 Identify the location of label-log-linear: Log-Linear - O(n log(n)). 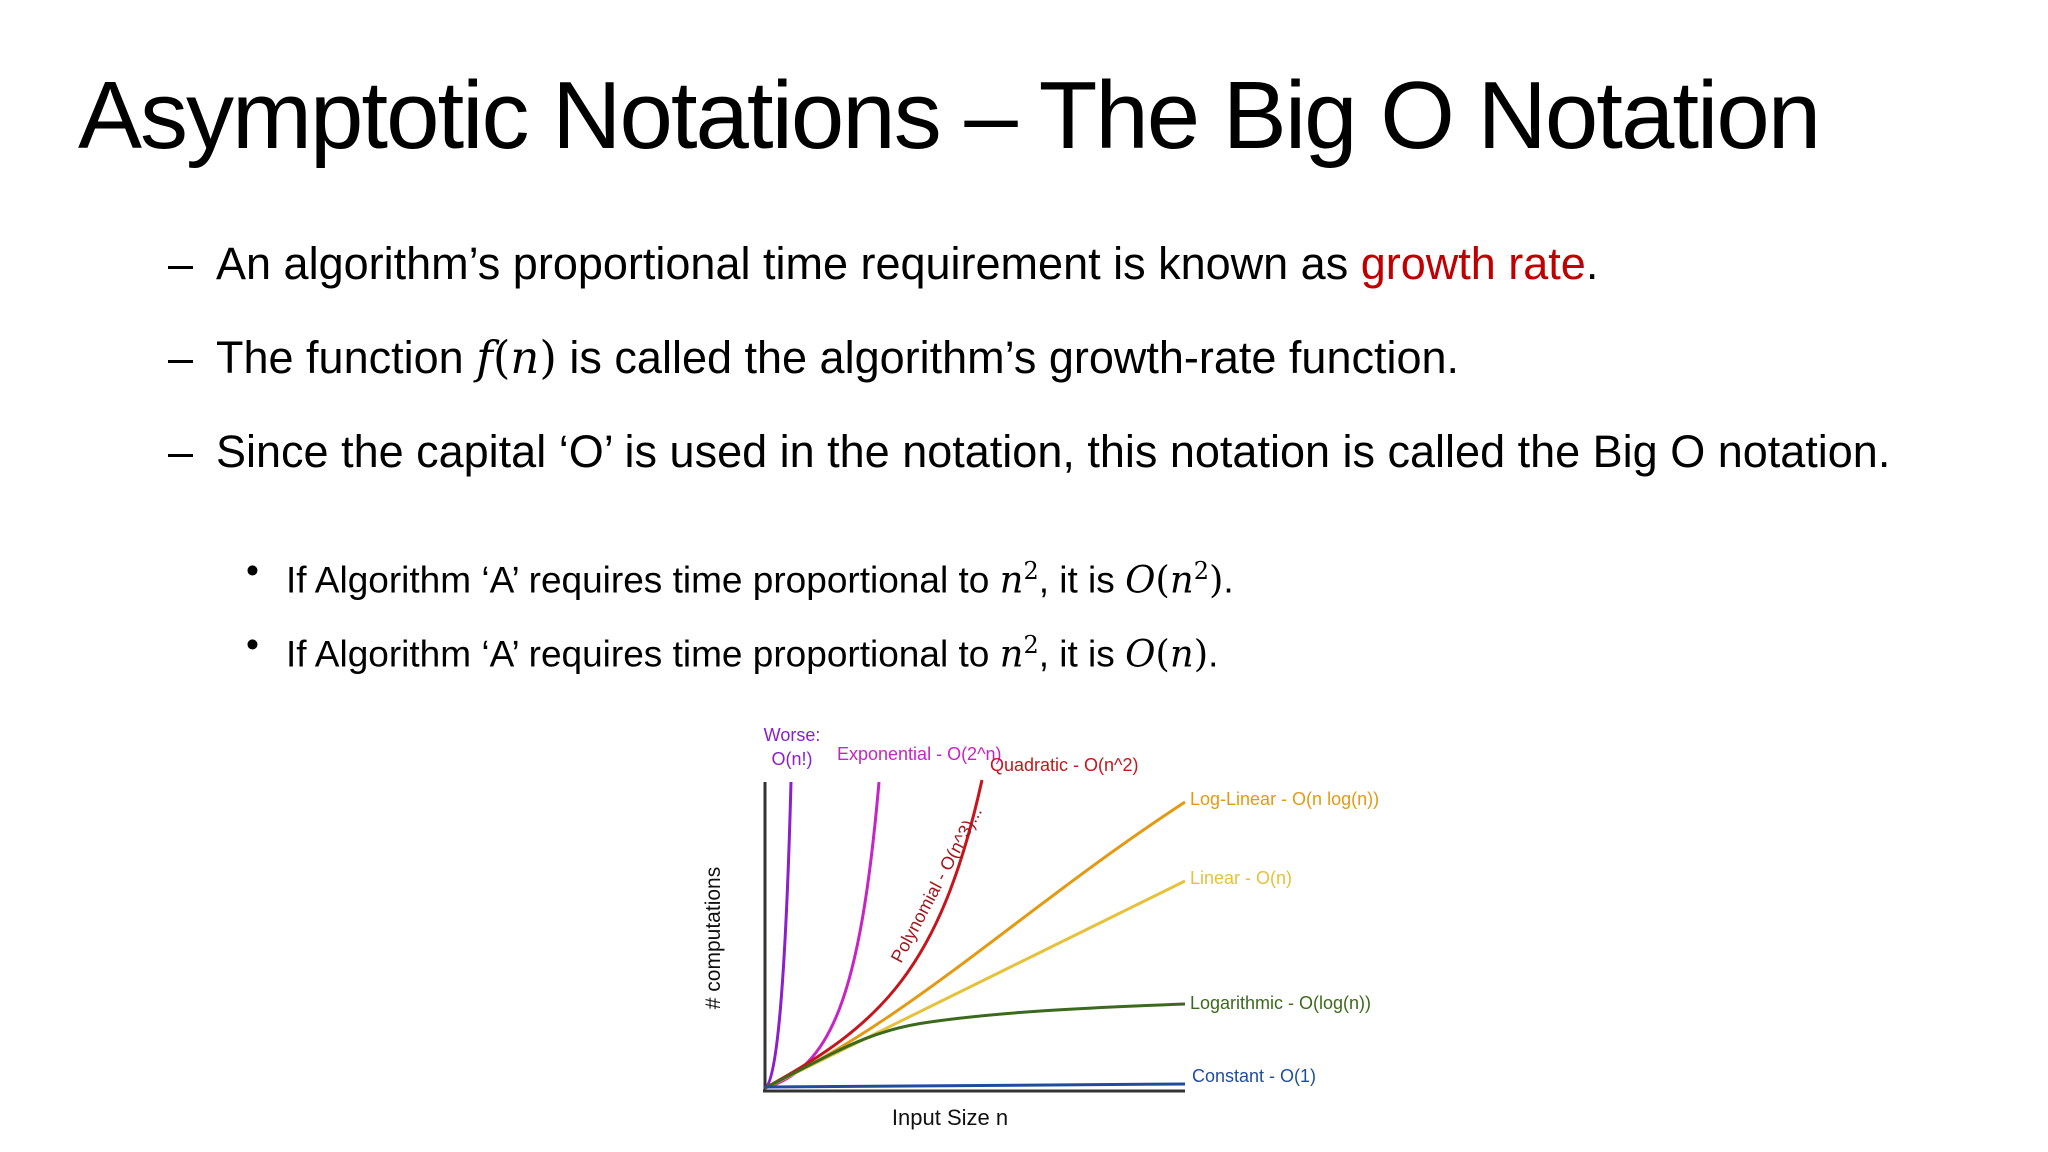
(1284, 799).